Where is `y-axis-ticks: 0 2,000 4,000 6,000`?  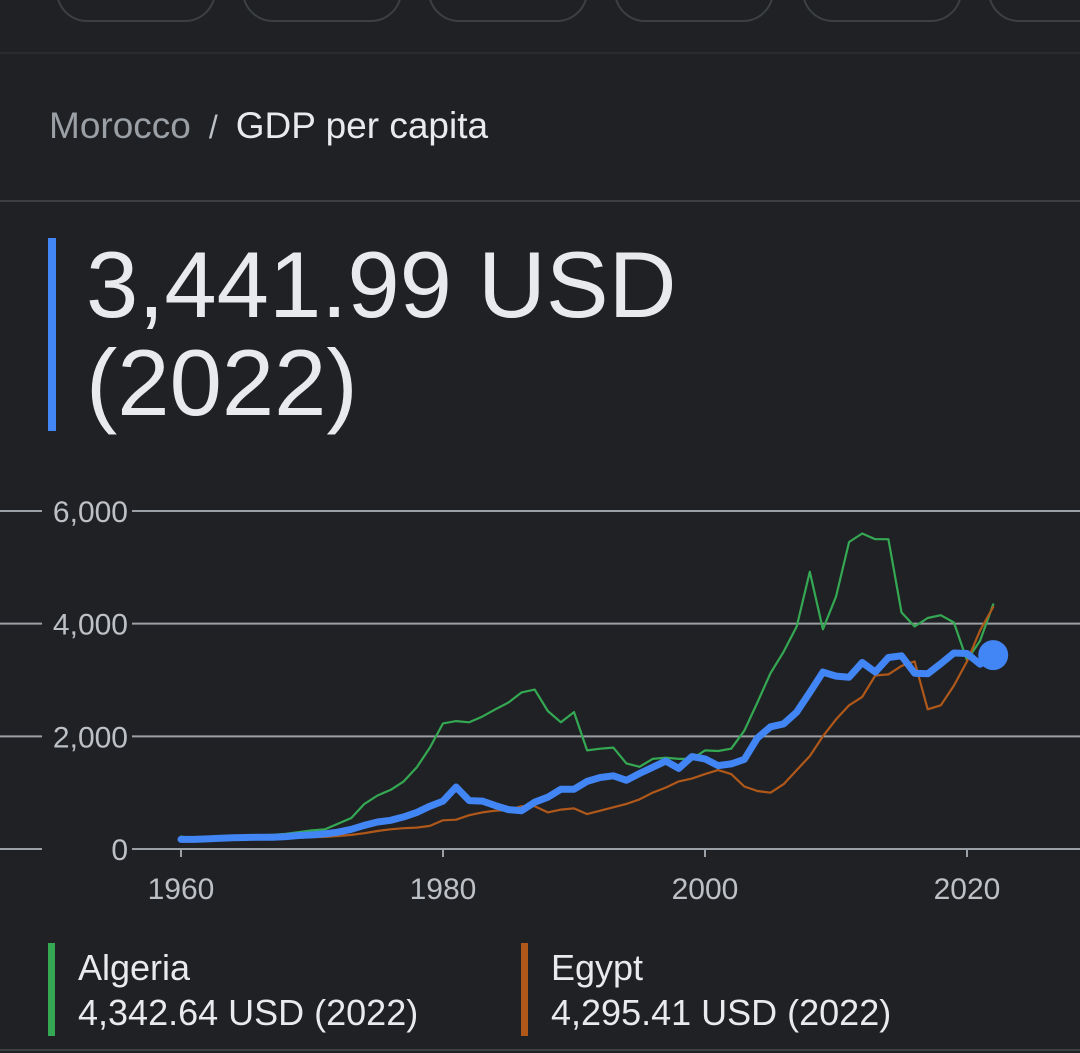 y-axis-ticks: 0 2,000 4,000 6,000 is located at coordinates (90, 681).